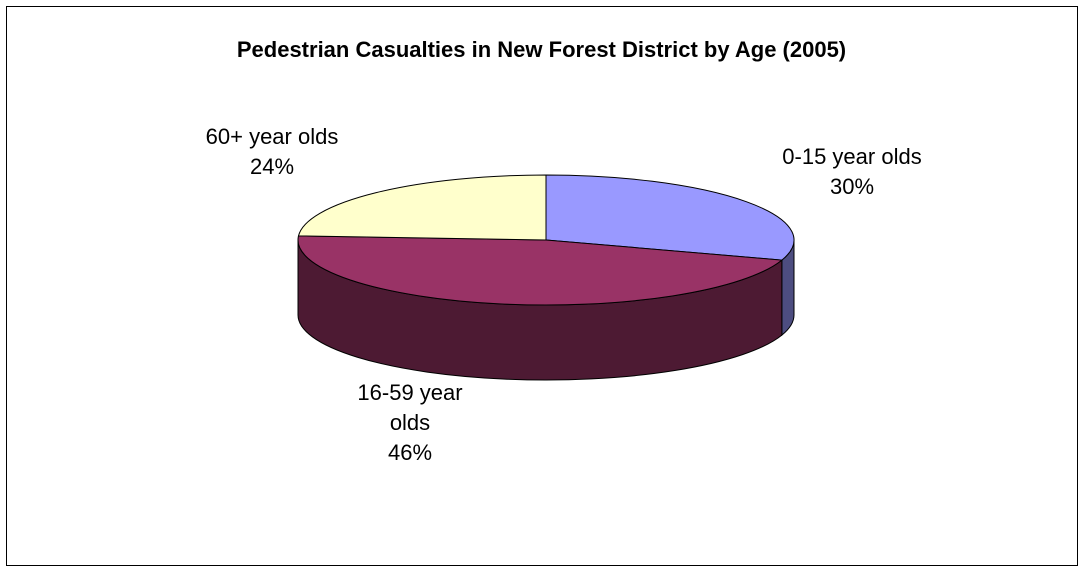 The height and width of the screenshot is (566, 1083). Describe the element at coordinates (410, 452) in the screenshot. I see `slice-percent-16-59: 46%` at that location.